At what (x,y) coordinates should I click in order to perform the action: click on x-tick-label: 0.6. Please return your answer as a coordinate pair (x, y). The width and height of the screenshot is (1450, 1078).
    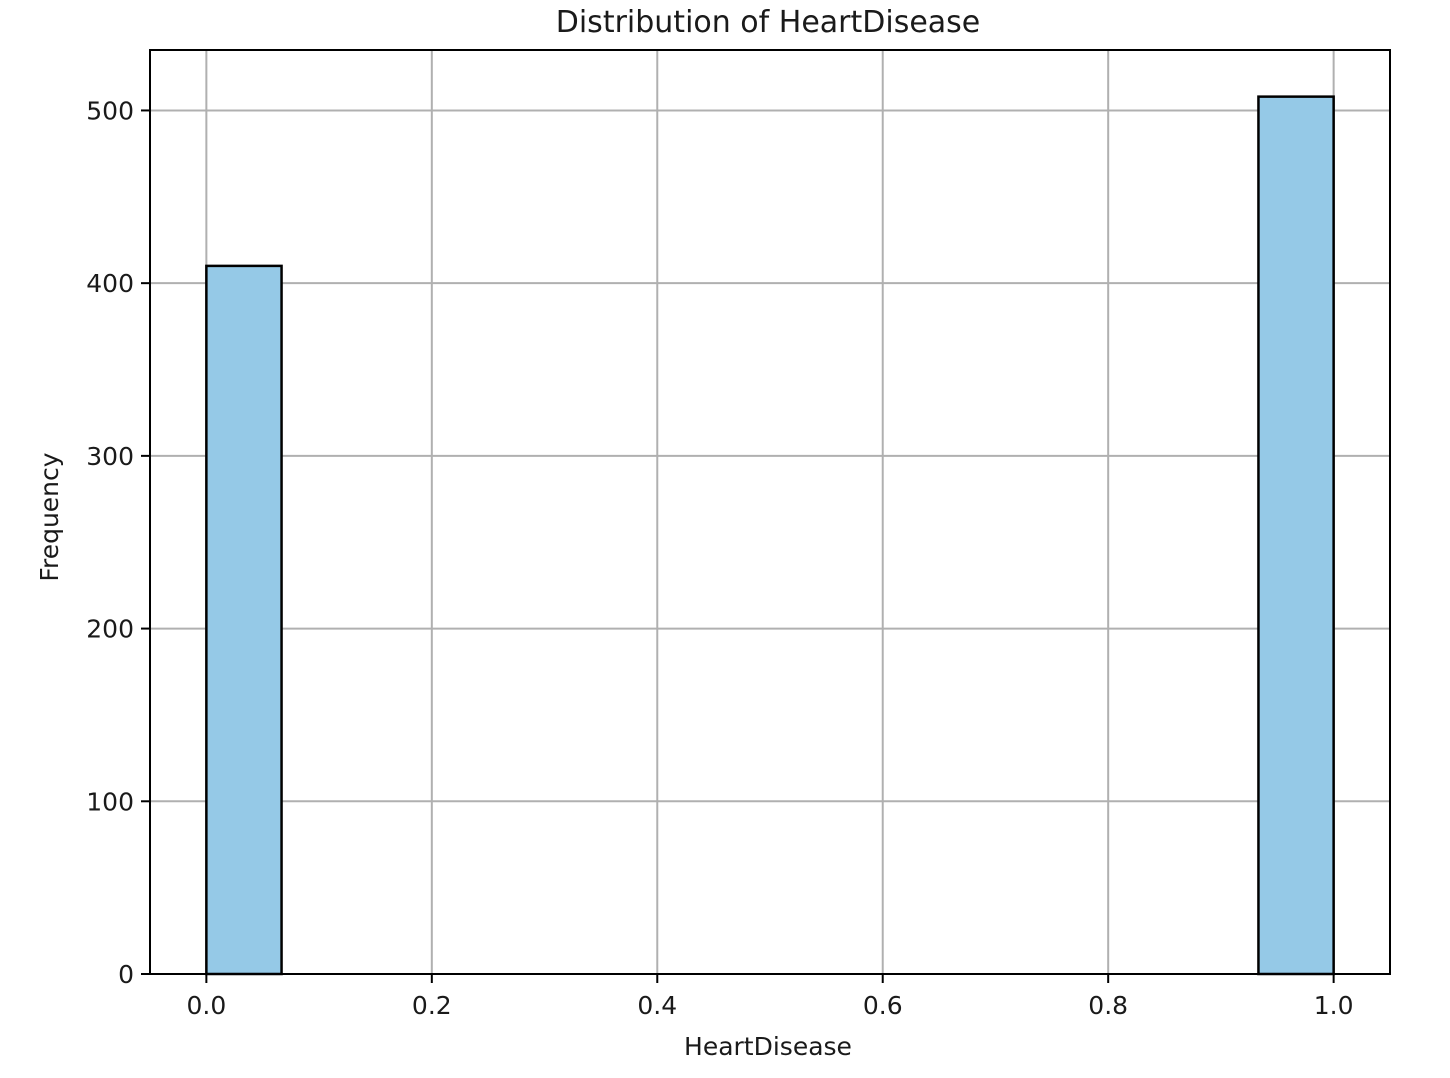
    Looking at the image, I should click on (883, 1005).